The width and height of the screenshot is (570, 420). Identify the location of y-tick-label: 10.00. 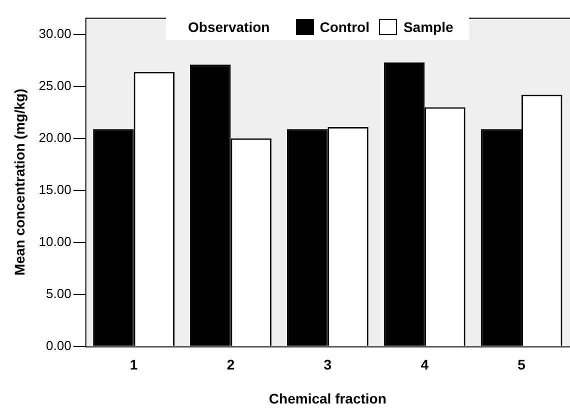
(55, 241).